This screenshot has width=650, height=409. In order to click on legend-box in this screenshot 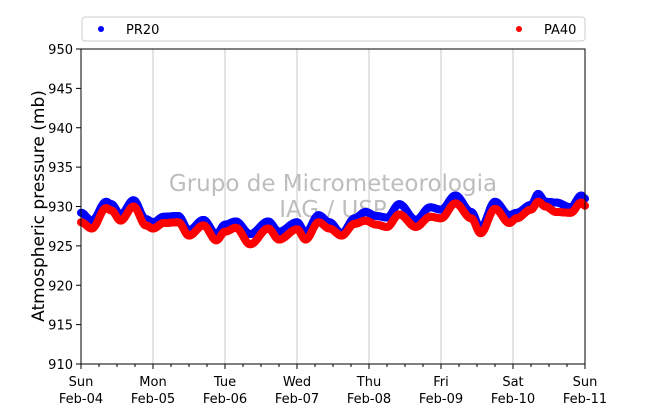, I will do `click(333, 29)`.